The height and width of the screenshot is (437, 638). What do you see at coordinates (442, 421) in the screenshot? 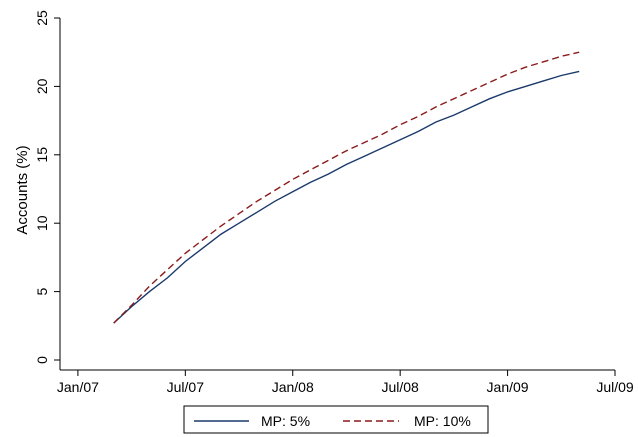
I see `legend-label-mp10: MP: 10%` at bounding box center [442, 421].